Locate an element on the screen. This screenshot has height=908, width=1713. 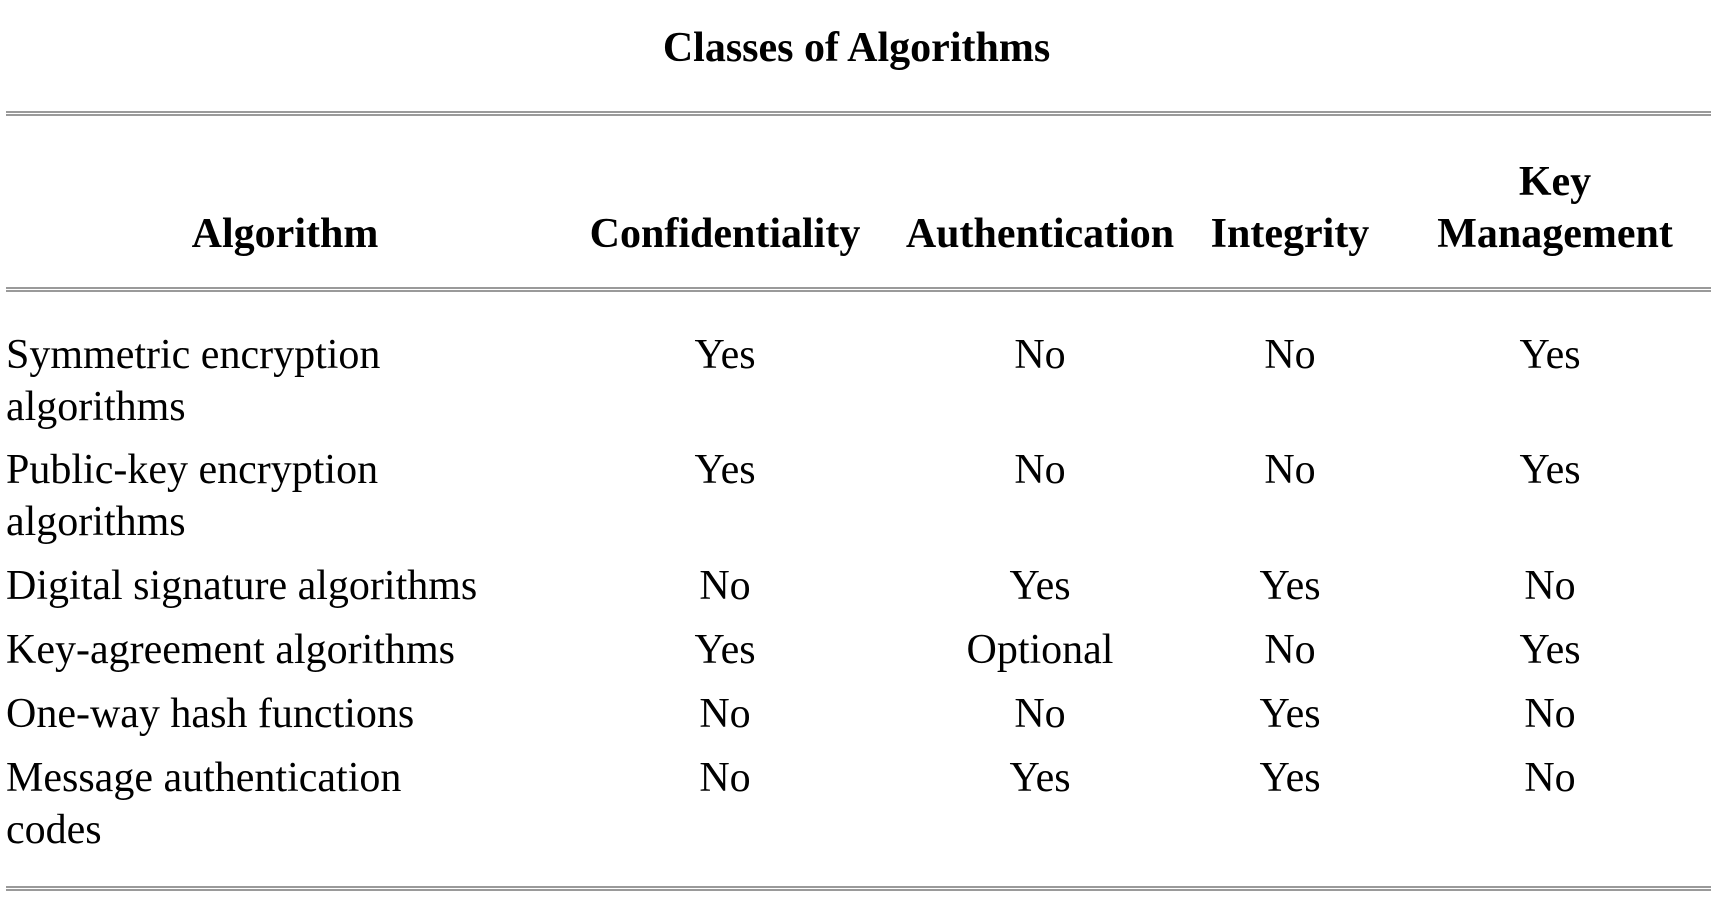
cell-algorithm: Symmetric encryption algorithms is located at coordinates (286, 381).